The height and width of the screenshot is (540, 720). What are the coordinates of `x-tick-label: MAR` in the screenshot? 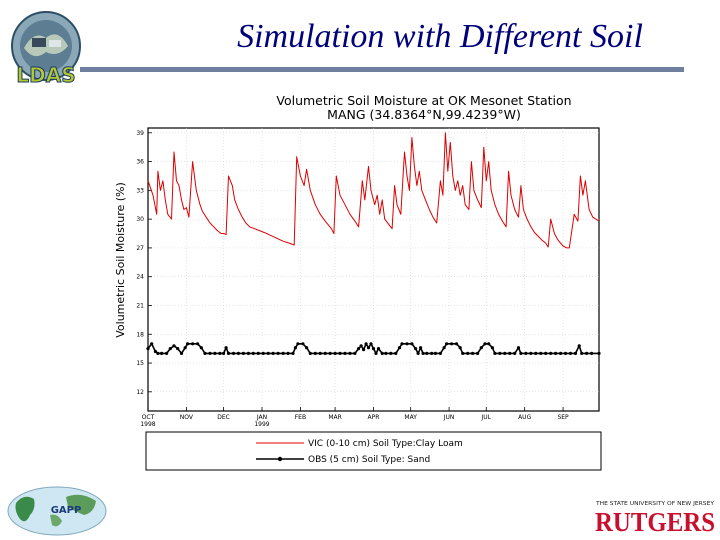 It's located at (334, 417).